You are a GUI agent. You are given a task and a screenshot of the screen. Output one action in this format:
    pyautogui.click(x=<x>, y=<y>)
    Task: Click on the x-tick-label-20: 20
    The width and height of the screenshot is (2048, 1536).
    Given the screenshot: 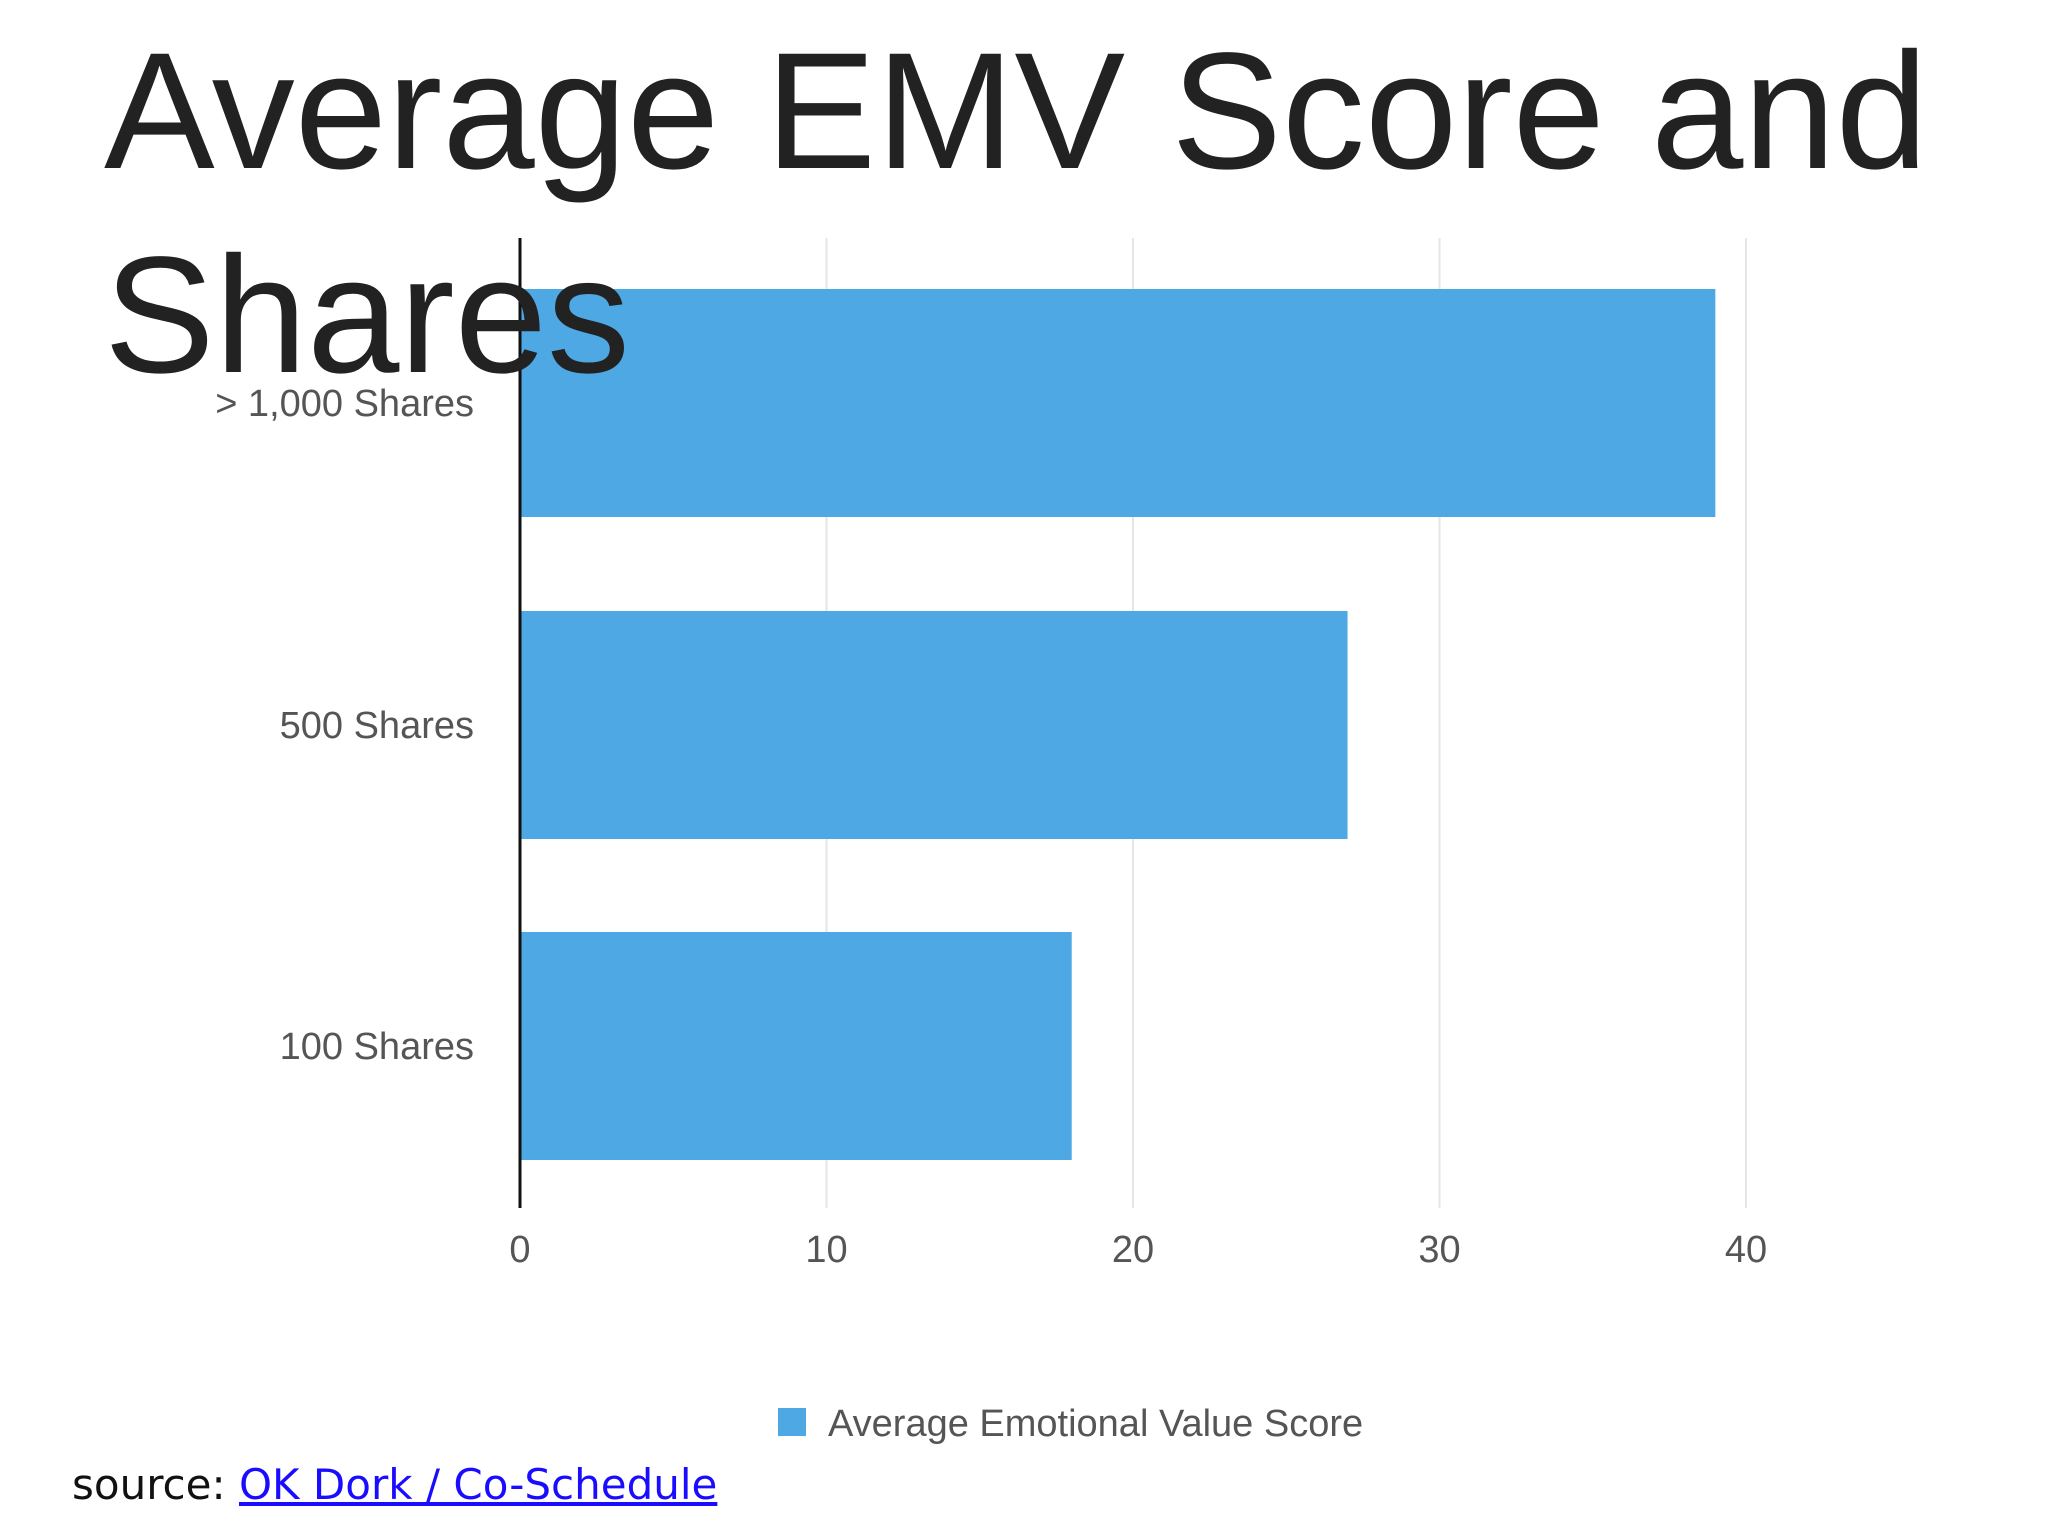 What is the action you would take?
    pyautogui.click(x=1133, y=1250)
    